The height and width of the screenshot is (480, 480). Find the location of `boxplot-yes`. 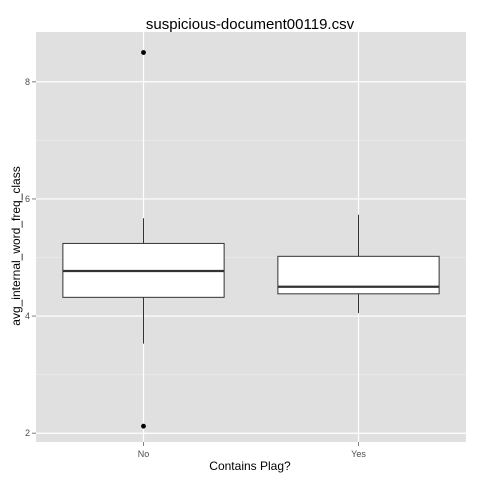

boxplot-yes is located at coordinates (358, 264).